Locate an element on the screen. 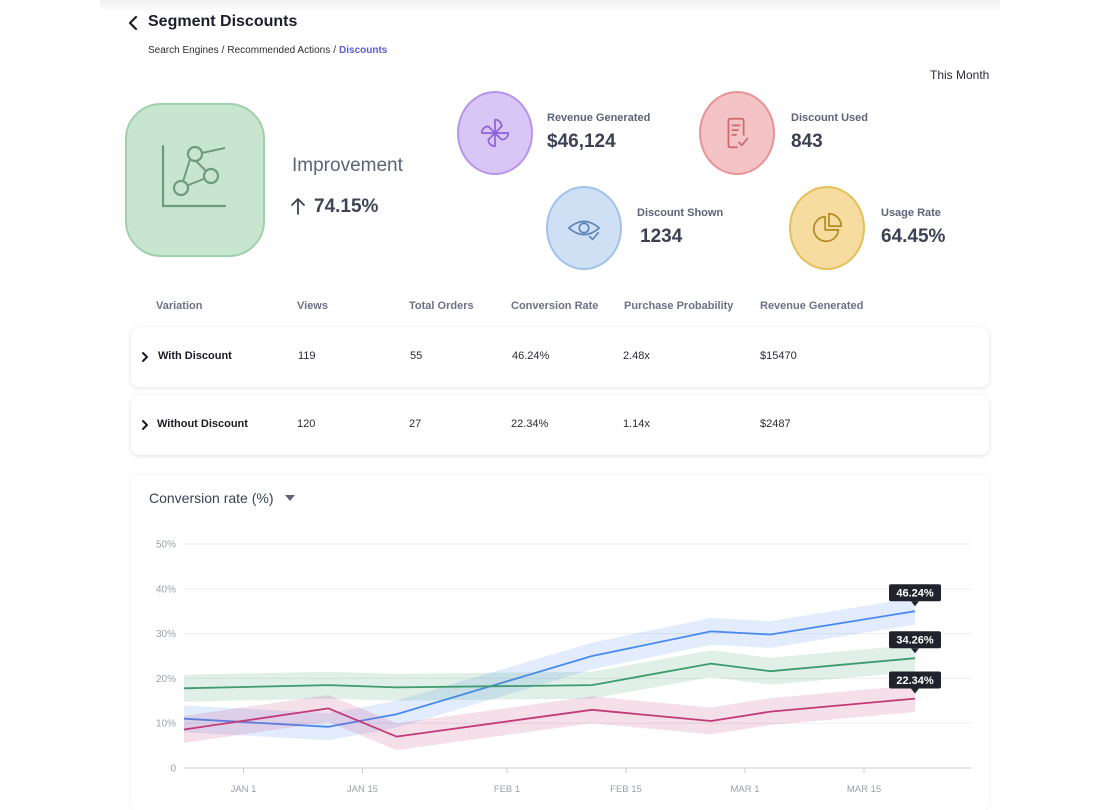 The image size is (1100, 810). pie-chart-icon is located at coordinates (827, 227).